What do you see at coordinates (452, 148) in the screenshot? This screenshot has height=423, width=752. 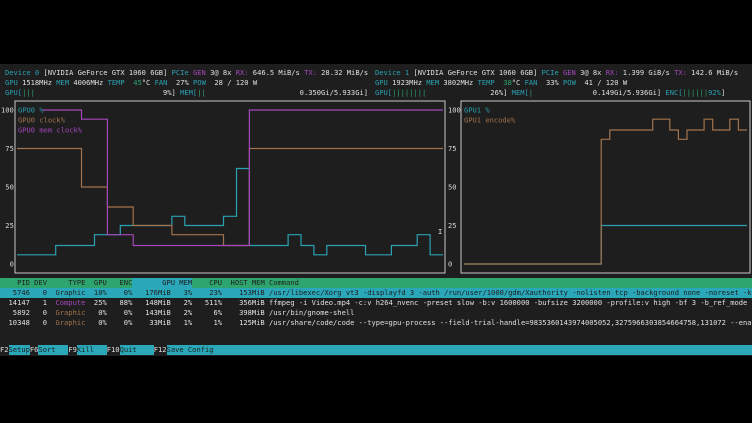 I see `y-tick-label: 75` at bounding box center [452, 148].